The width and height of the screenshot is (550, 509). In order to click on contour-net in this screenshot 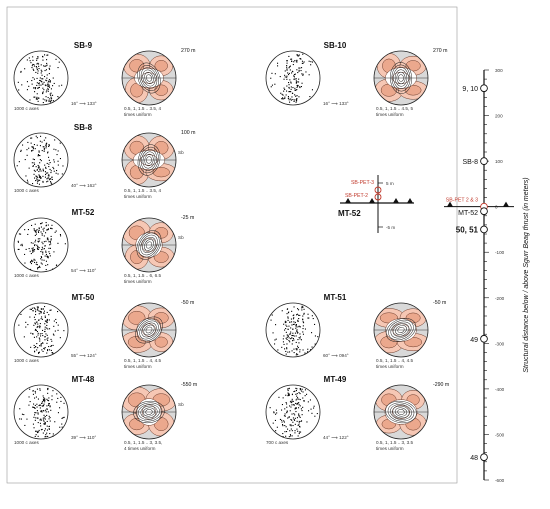, I will do `click(149, 412)`.